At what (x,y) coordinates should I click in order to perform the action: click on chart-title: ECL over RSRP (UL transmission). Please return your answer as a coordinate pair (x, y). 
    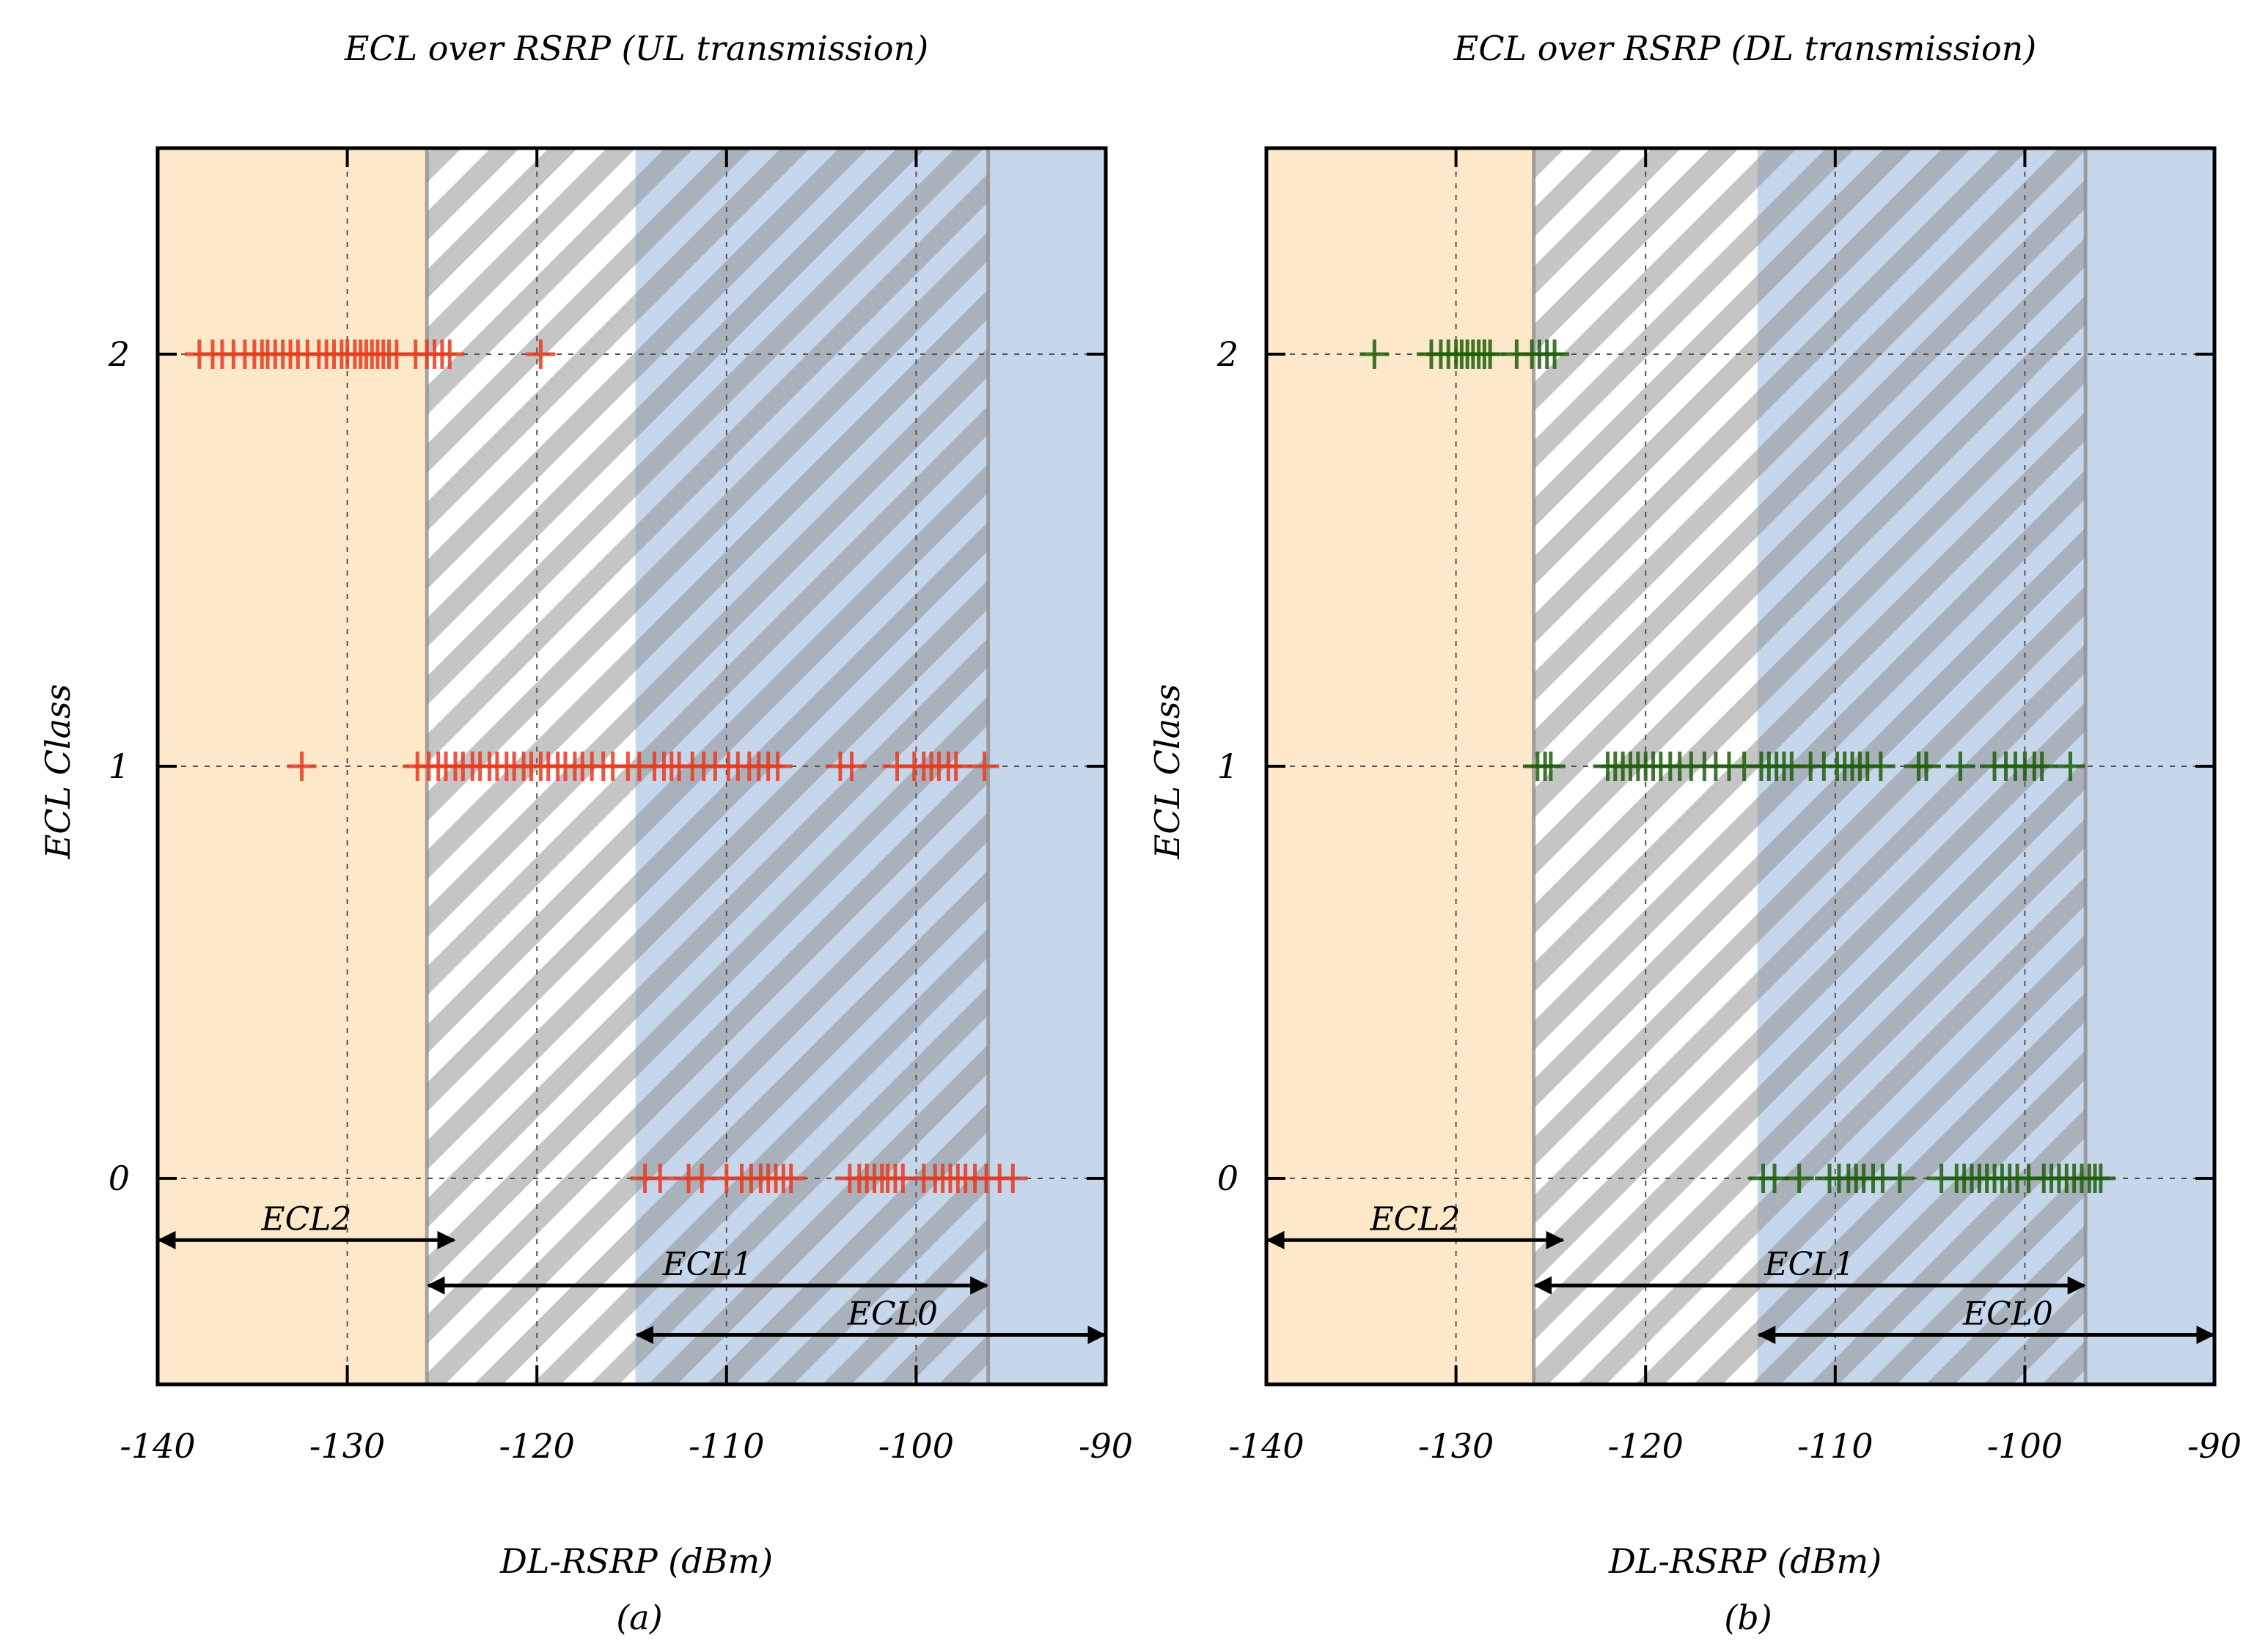
    Looking at the image, I should click on (636, 49).